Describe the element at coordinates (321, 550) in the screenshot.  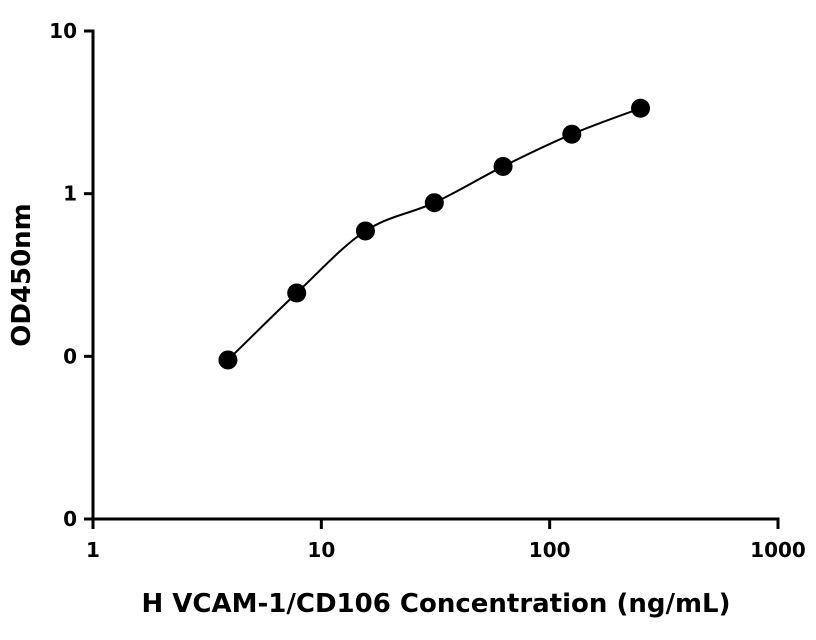
I see `x-tick-label: 10` at that location.